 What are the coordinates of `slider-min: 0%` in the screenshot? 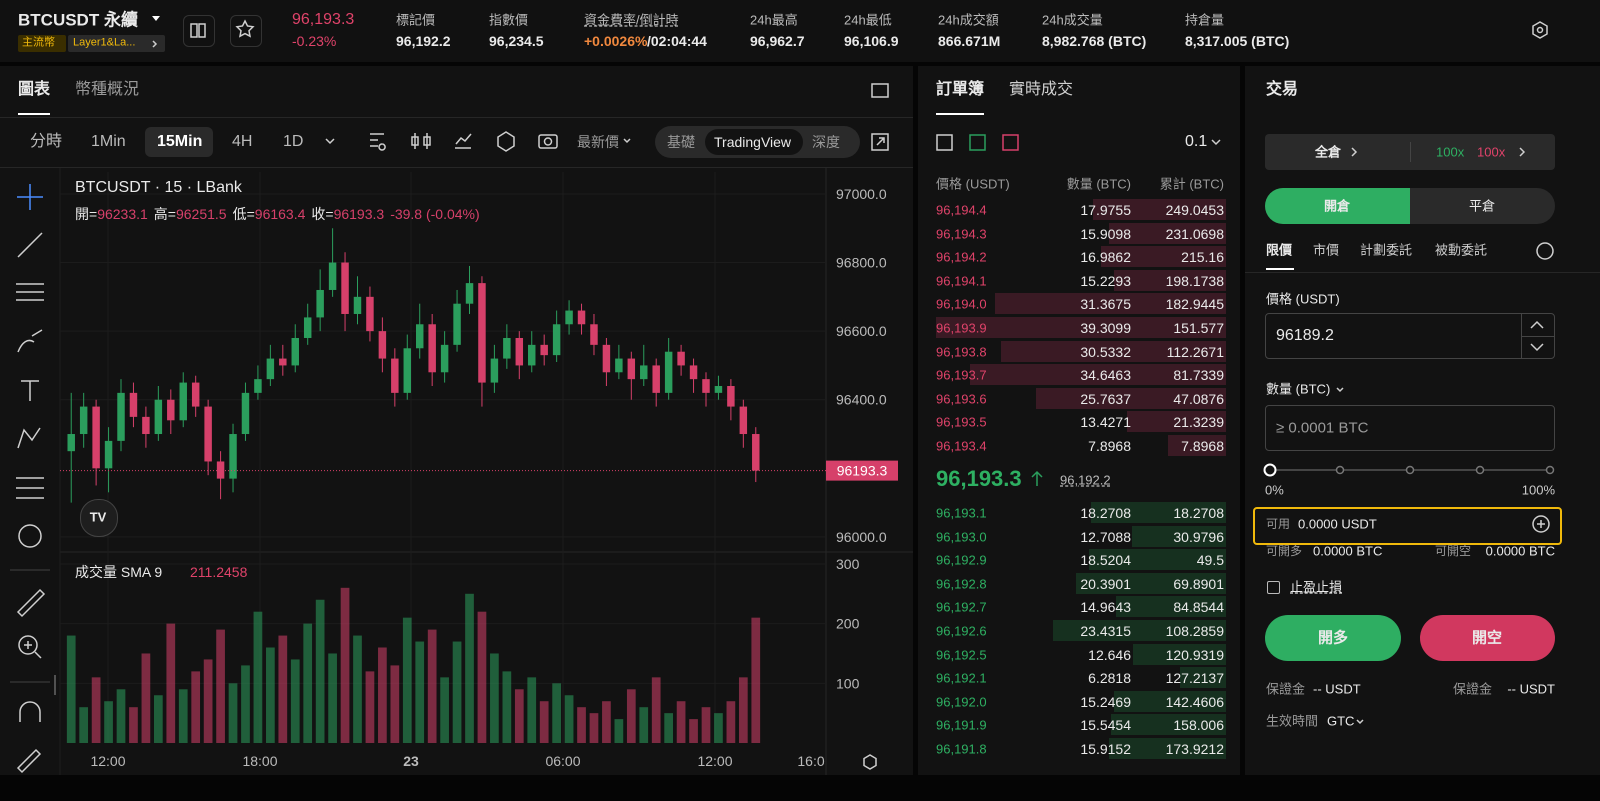 It's located at (1274, 490).